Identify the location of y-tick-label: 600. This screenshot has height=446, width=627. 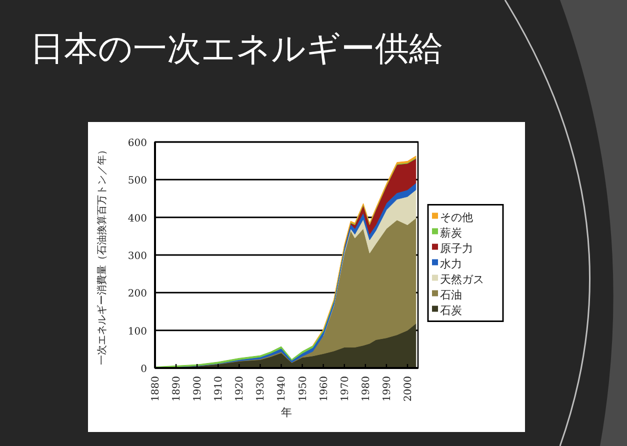
(137, 143).